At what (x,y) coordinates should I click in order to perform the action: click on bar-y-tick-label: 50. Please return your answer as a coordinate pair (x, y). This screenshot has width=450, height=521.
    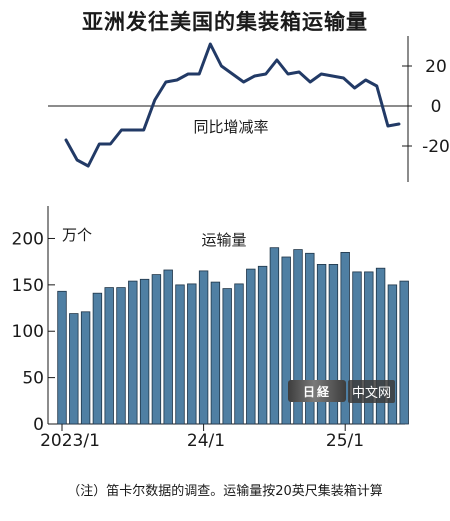
    Looking at the image, I should click on (33, 379).